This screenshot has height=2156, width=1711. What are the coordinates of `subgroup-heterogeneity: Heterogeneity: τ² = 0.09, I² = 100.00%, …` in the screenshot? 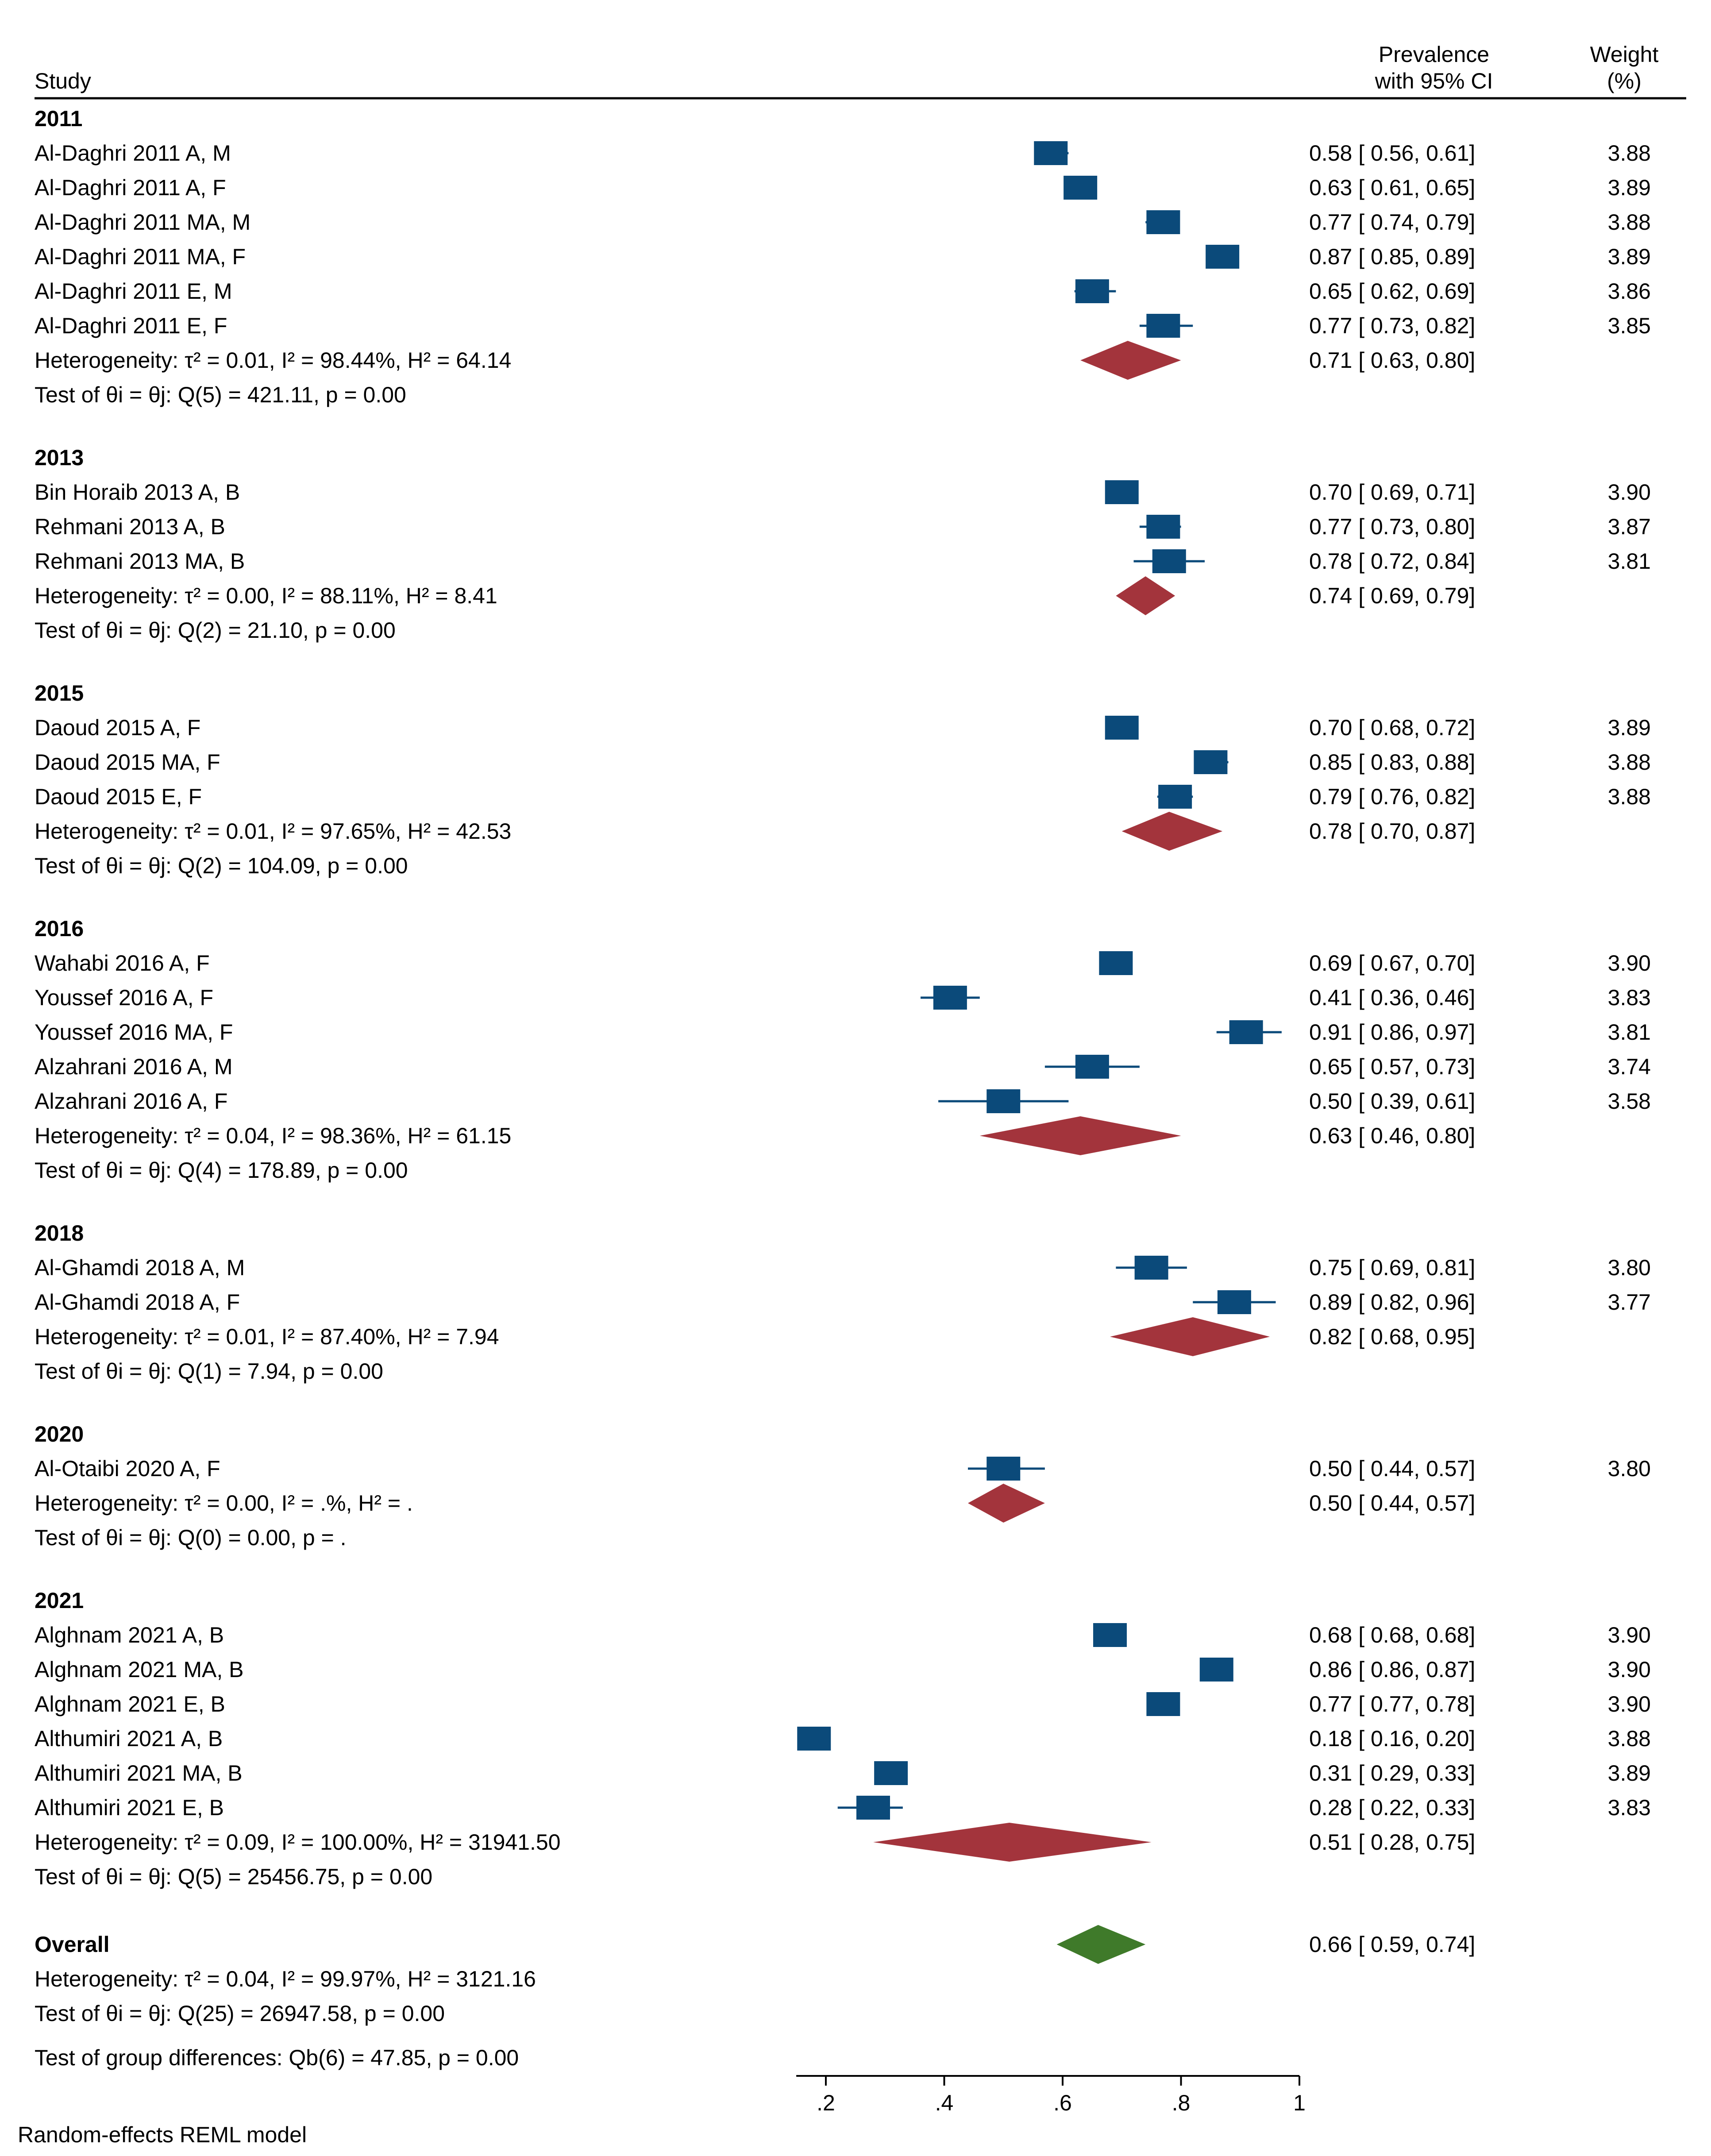 It's located at (298, 1843).